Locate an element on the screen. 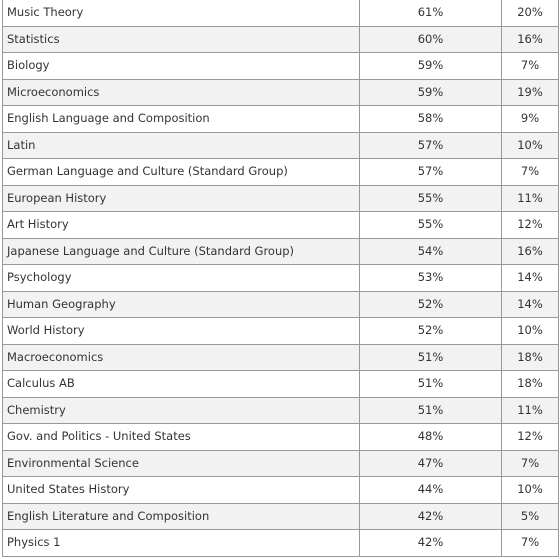 The width and height of the screenshot is (560, 559). table-row: Statistics 60% 16% is located at coordinates (280, 39).